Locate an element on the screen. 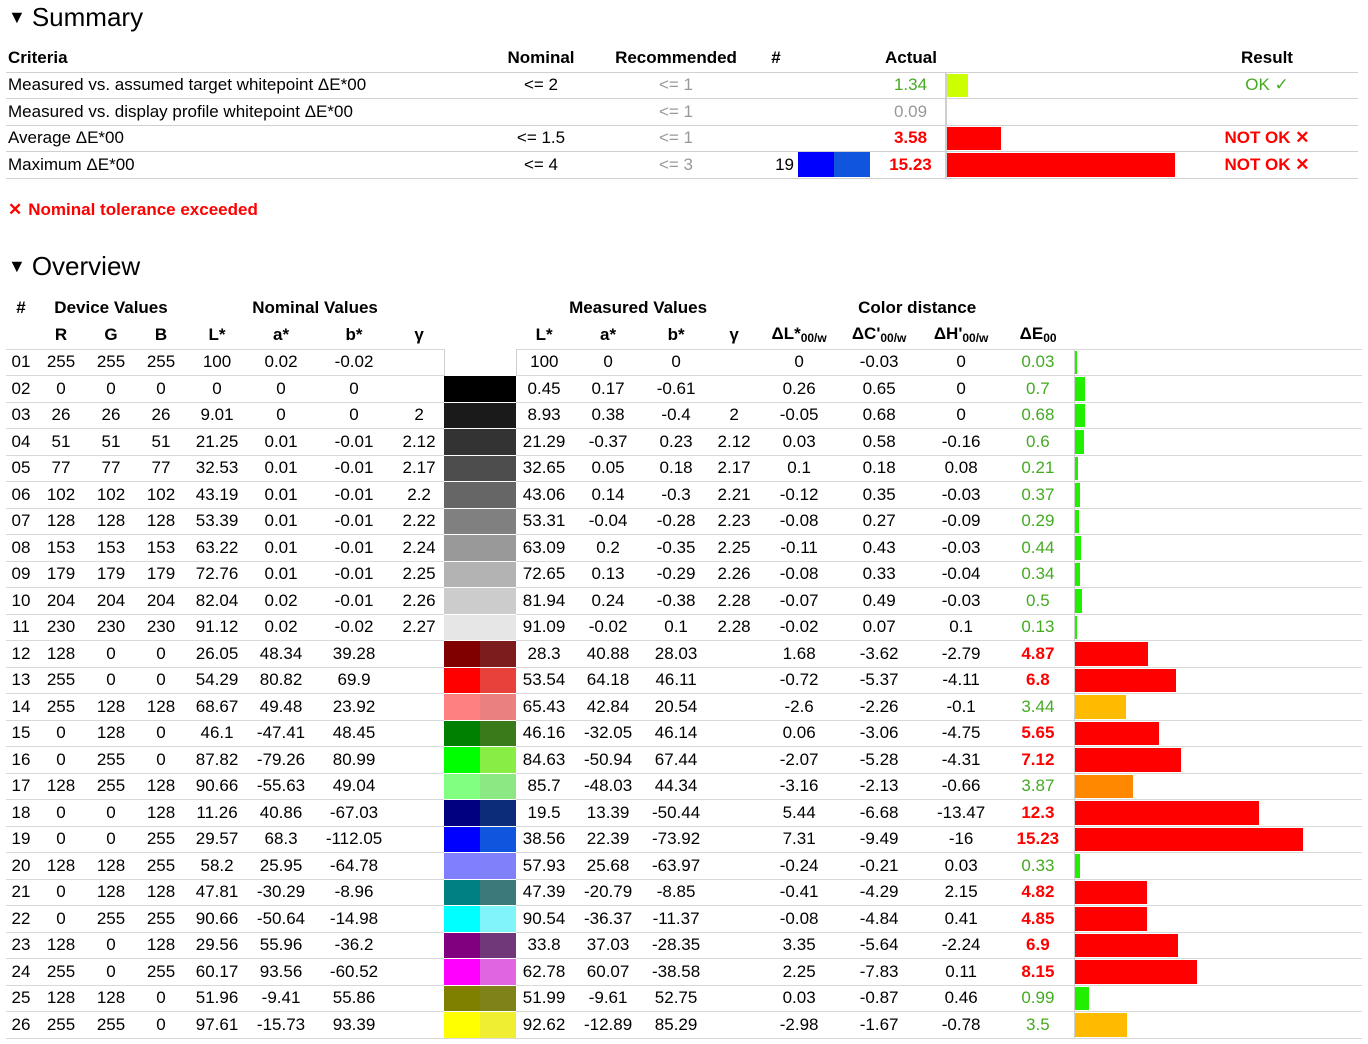 This screenshot has width=1368, height=1044. device-b: 255 is located at coordinates (161, 971).